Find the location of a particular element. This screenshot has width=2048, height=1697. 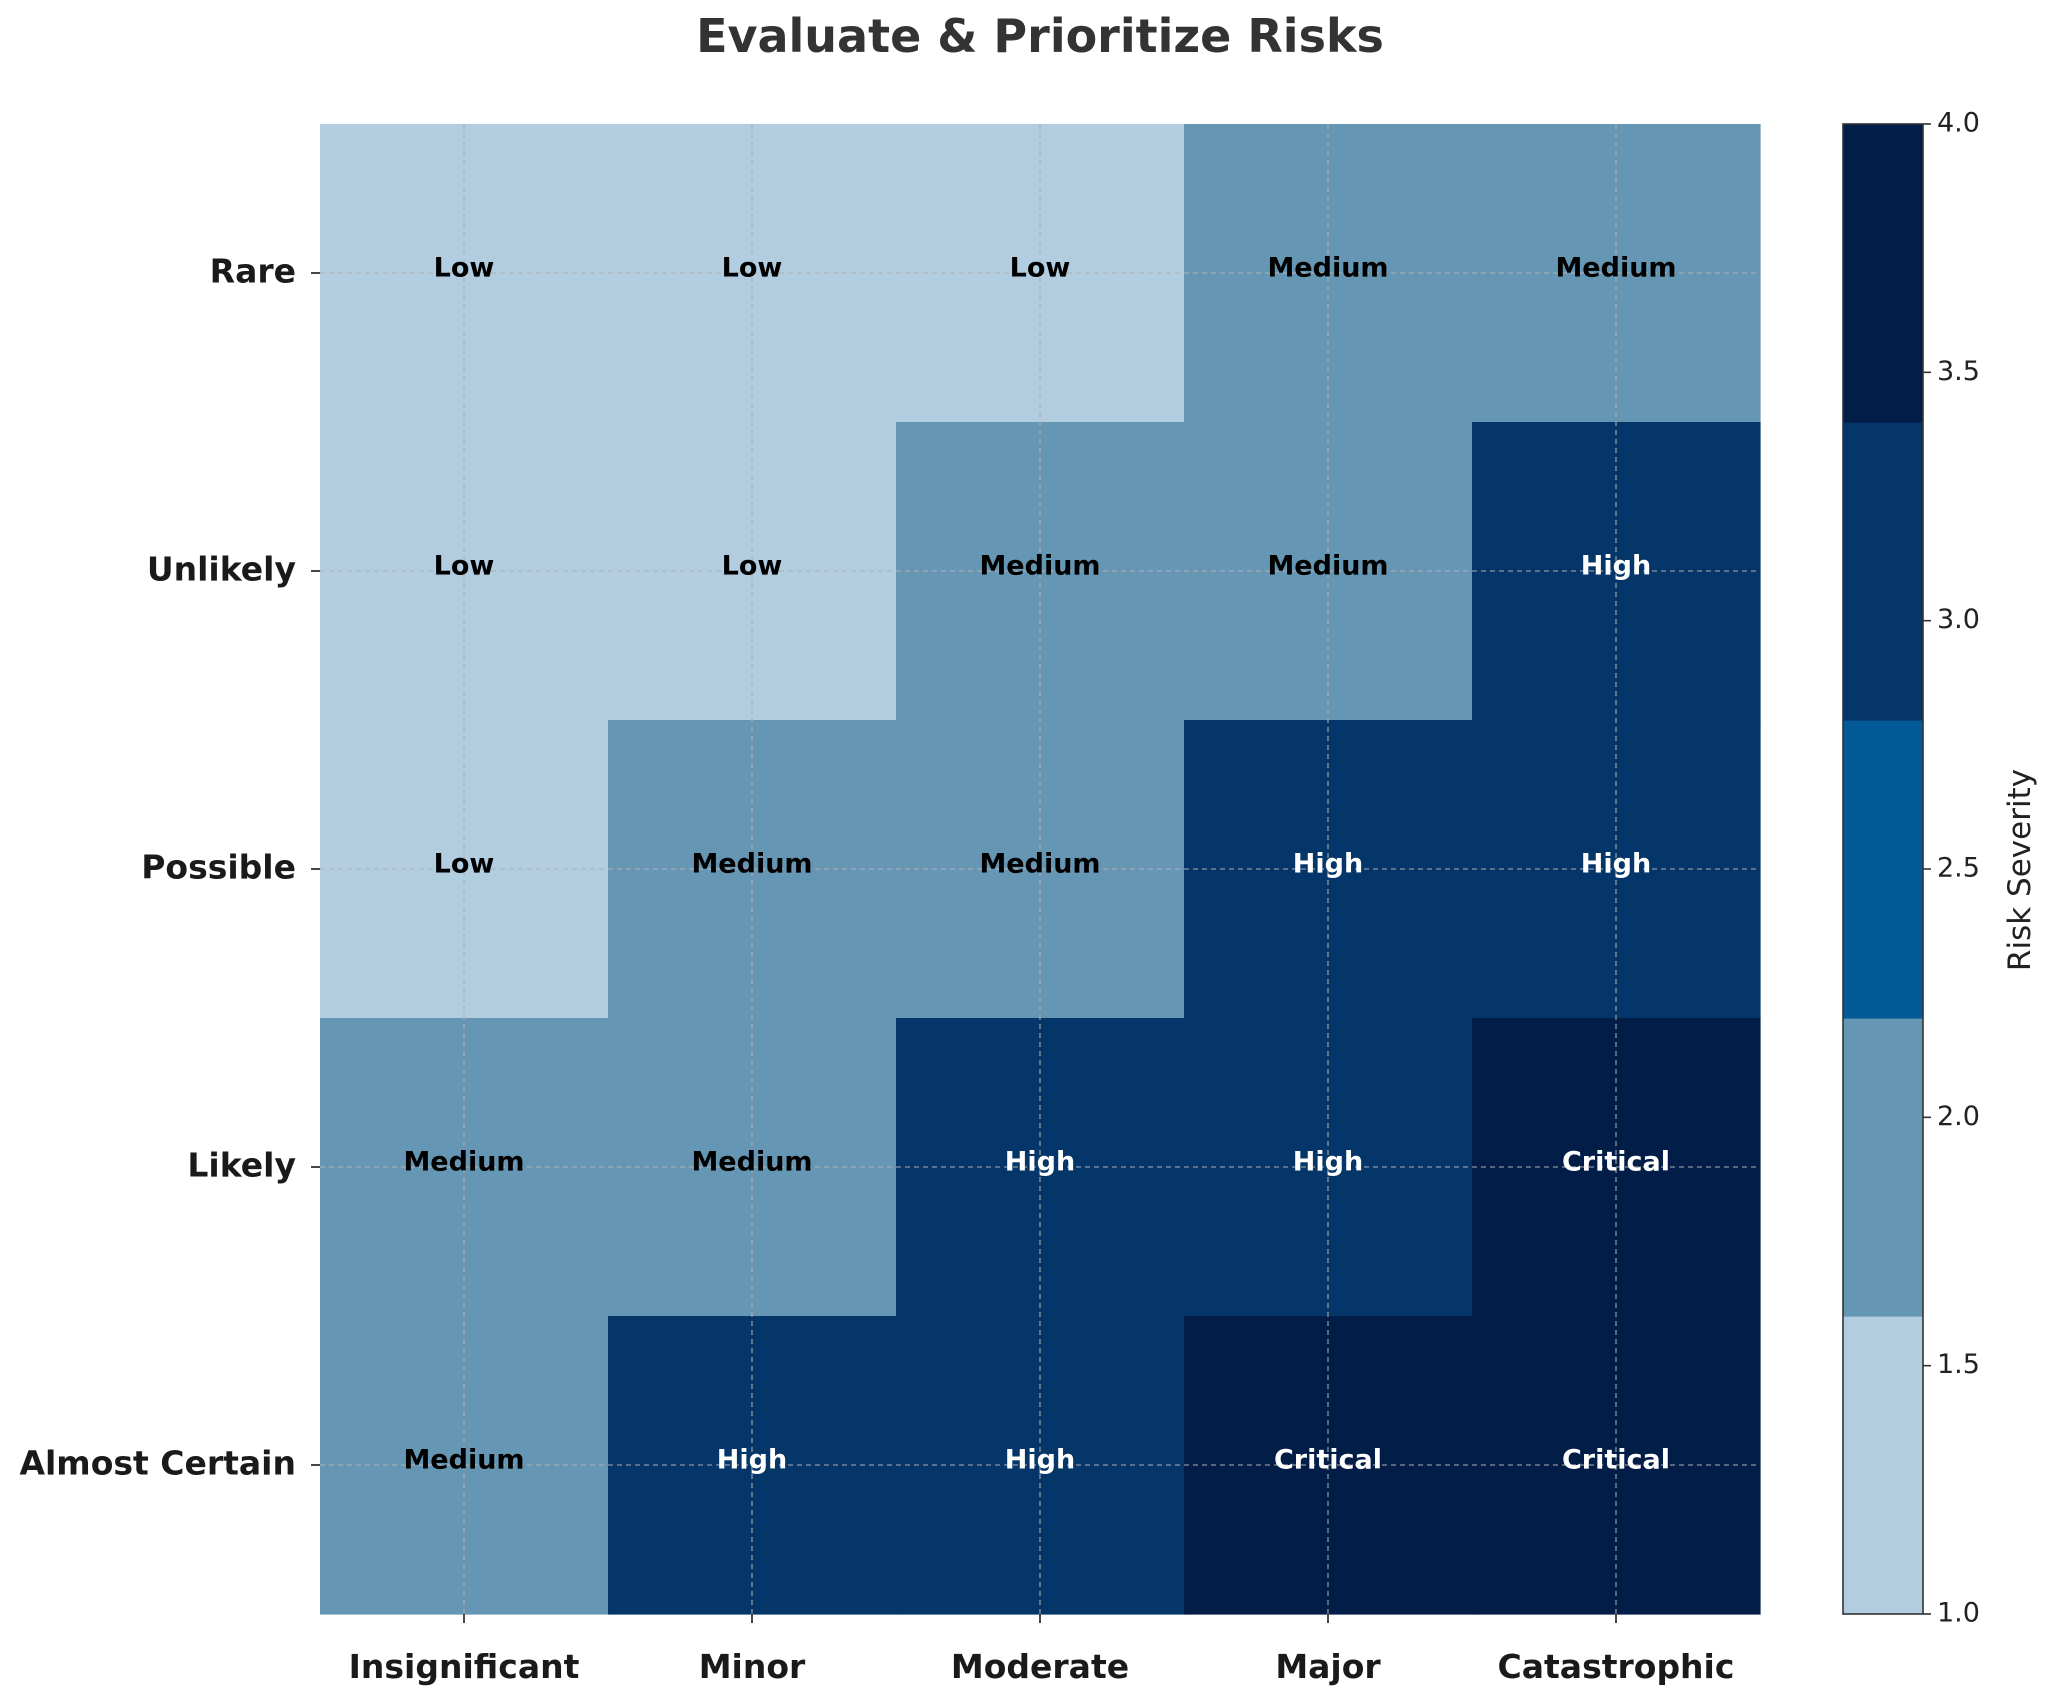

y-axis-tick-labels: Rare Unlikely Possible Likely Almost Certain is located at coordinates (157, 867).